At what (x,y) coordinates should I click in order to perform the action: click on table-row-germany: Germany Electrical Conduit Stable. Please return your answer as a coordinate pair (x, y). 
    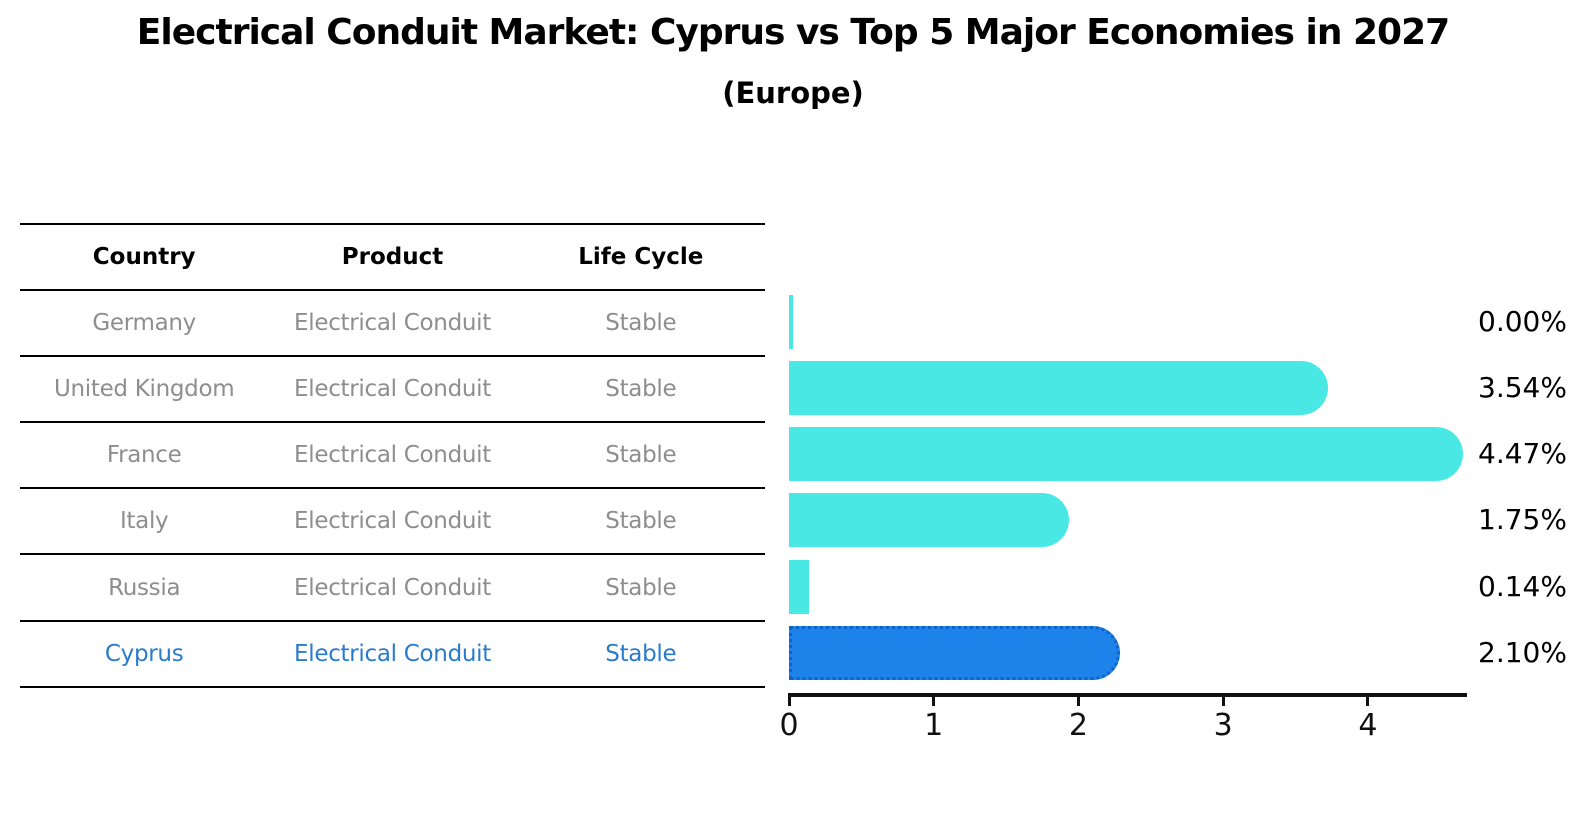
    Looking at the image, I should click on (392, 324).